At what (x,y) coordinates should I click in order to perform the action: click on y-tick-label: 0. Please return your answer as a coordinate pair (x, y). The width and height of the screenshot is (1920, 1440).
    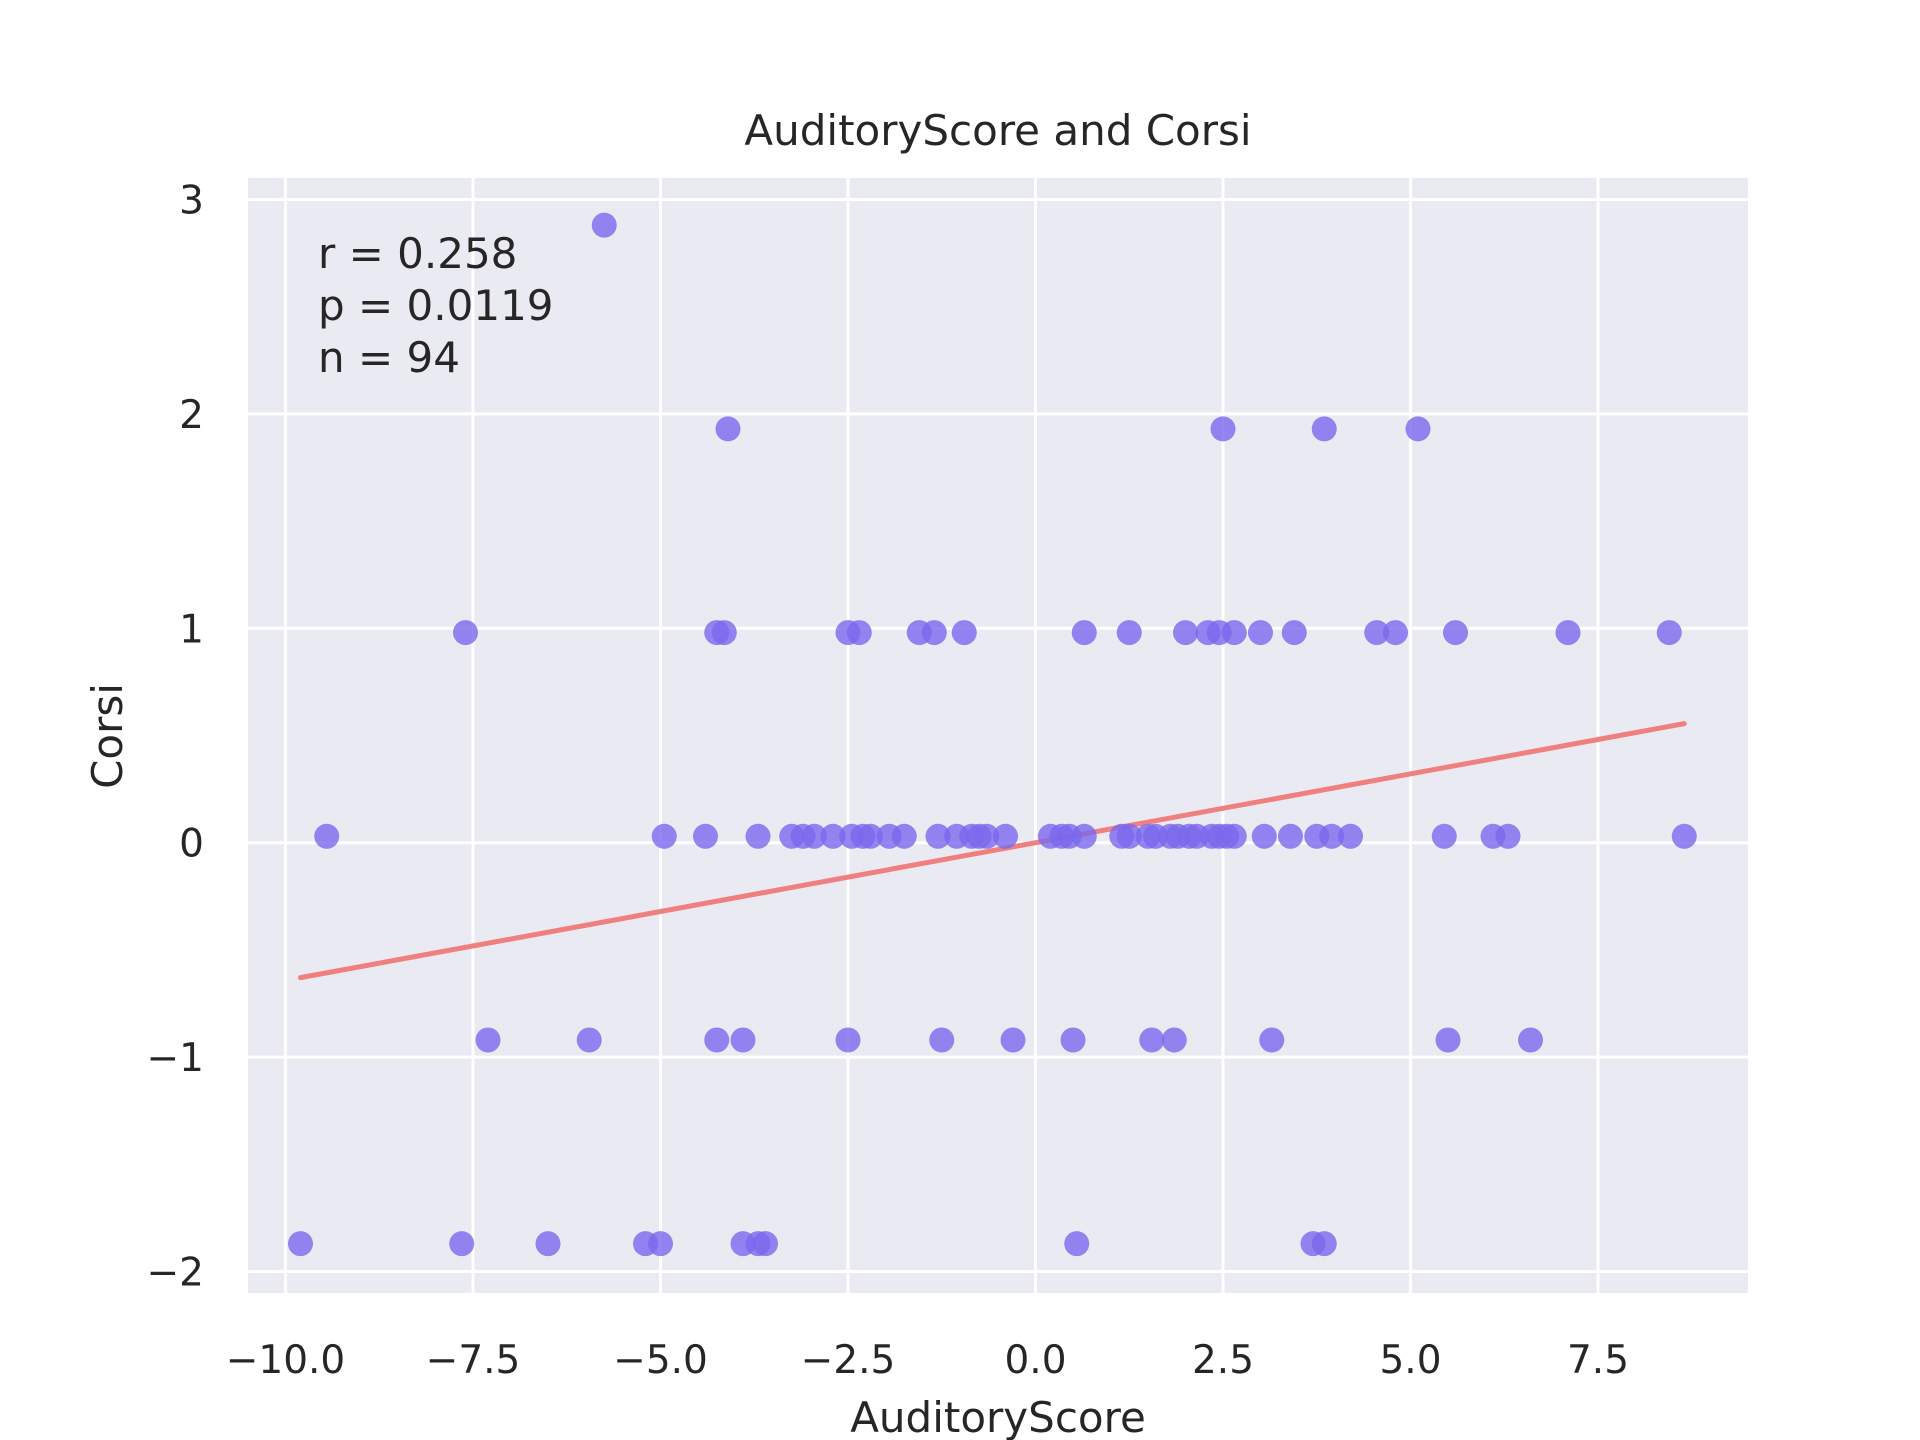
    Looking at the image, I should click on (191, 844).